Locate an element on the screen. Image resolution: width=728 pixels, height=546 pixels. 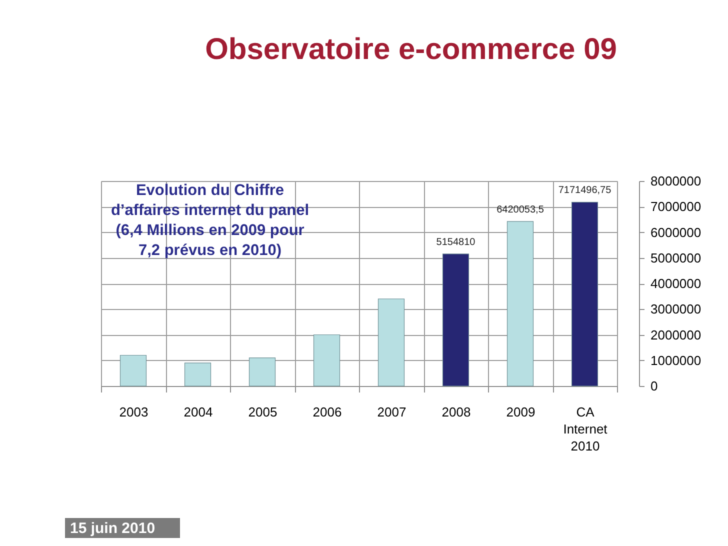
x-tick-label: 2004 is located at coordinates (198, 412).